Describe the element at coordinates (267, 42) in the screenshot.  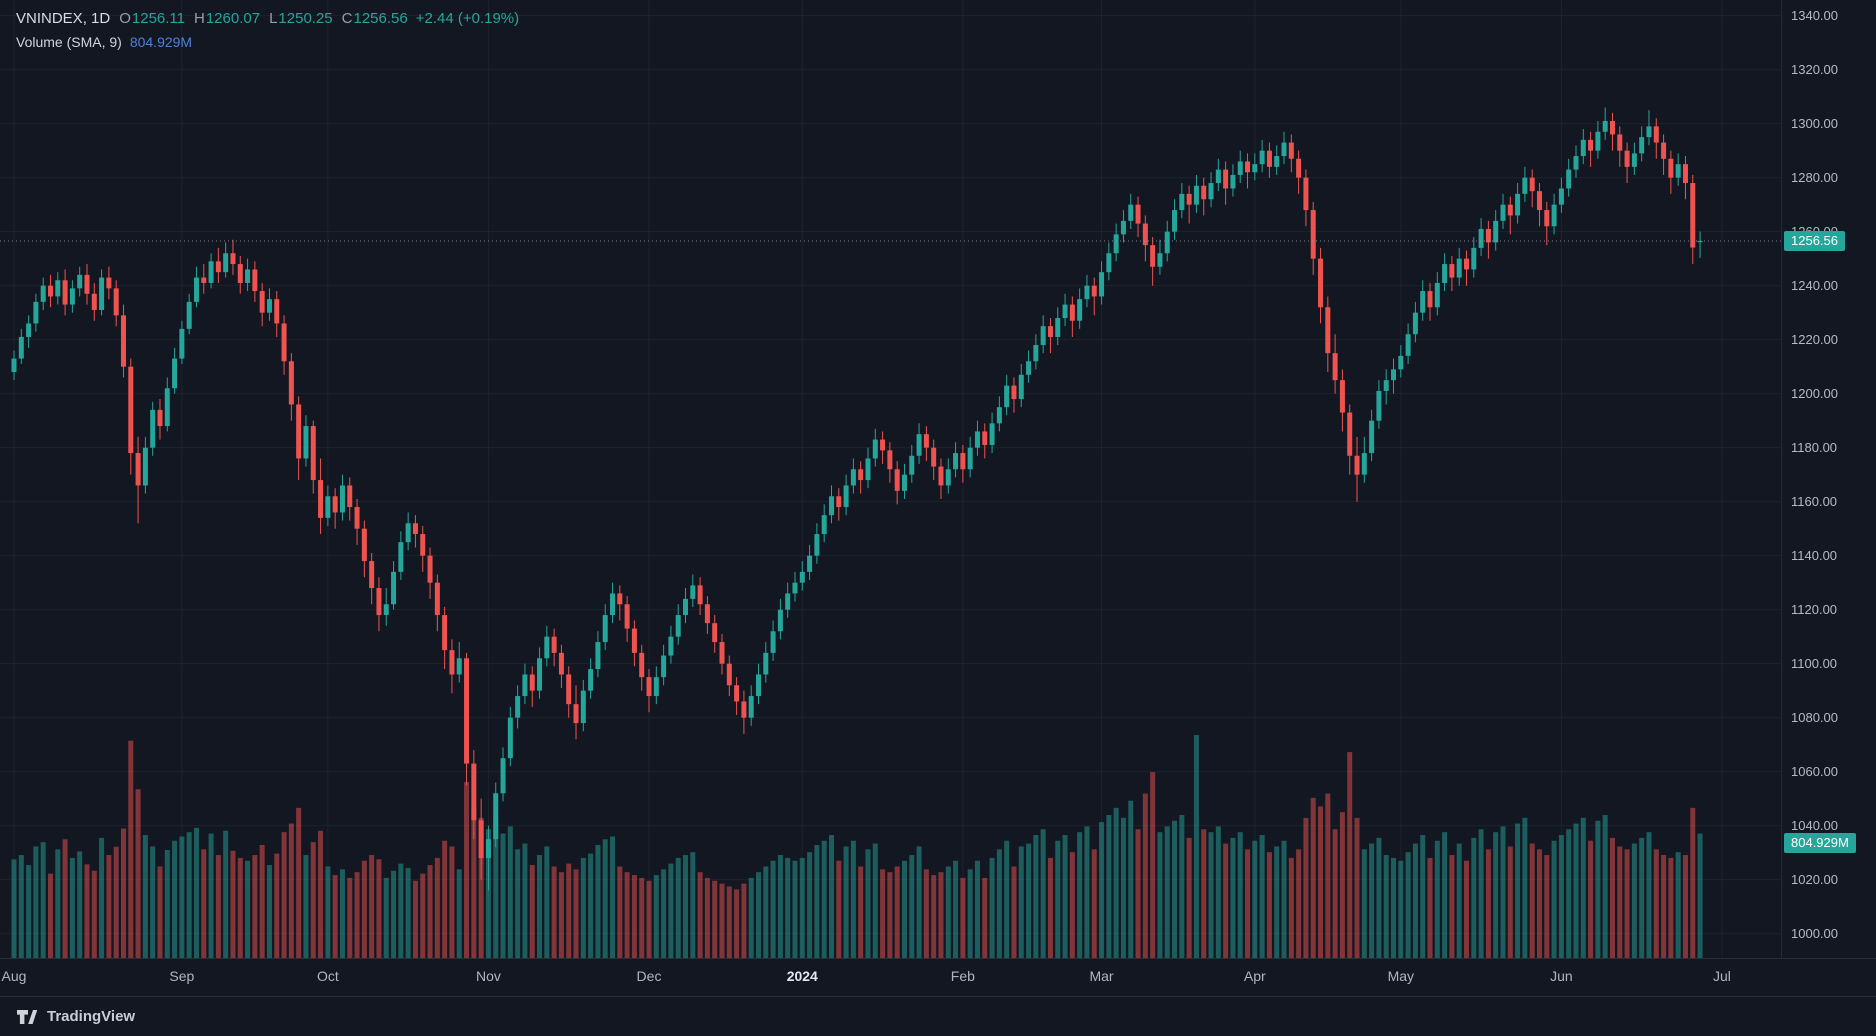
I see `volume-legend-row: Volume (SMA, 9) 804.929M` at that location.